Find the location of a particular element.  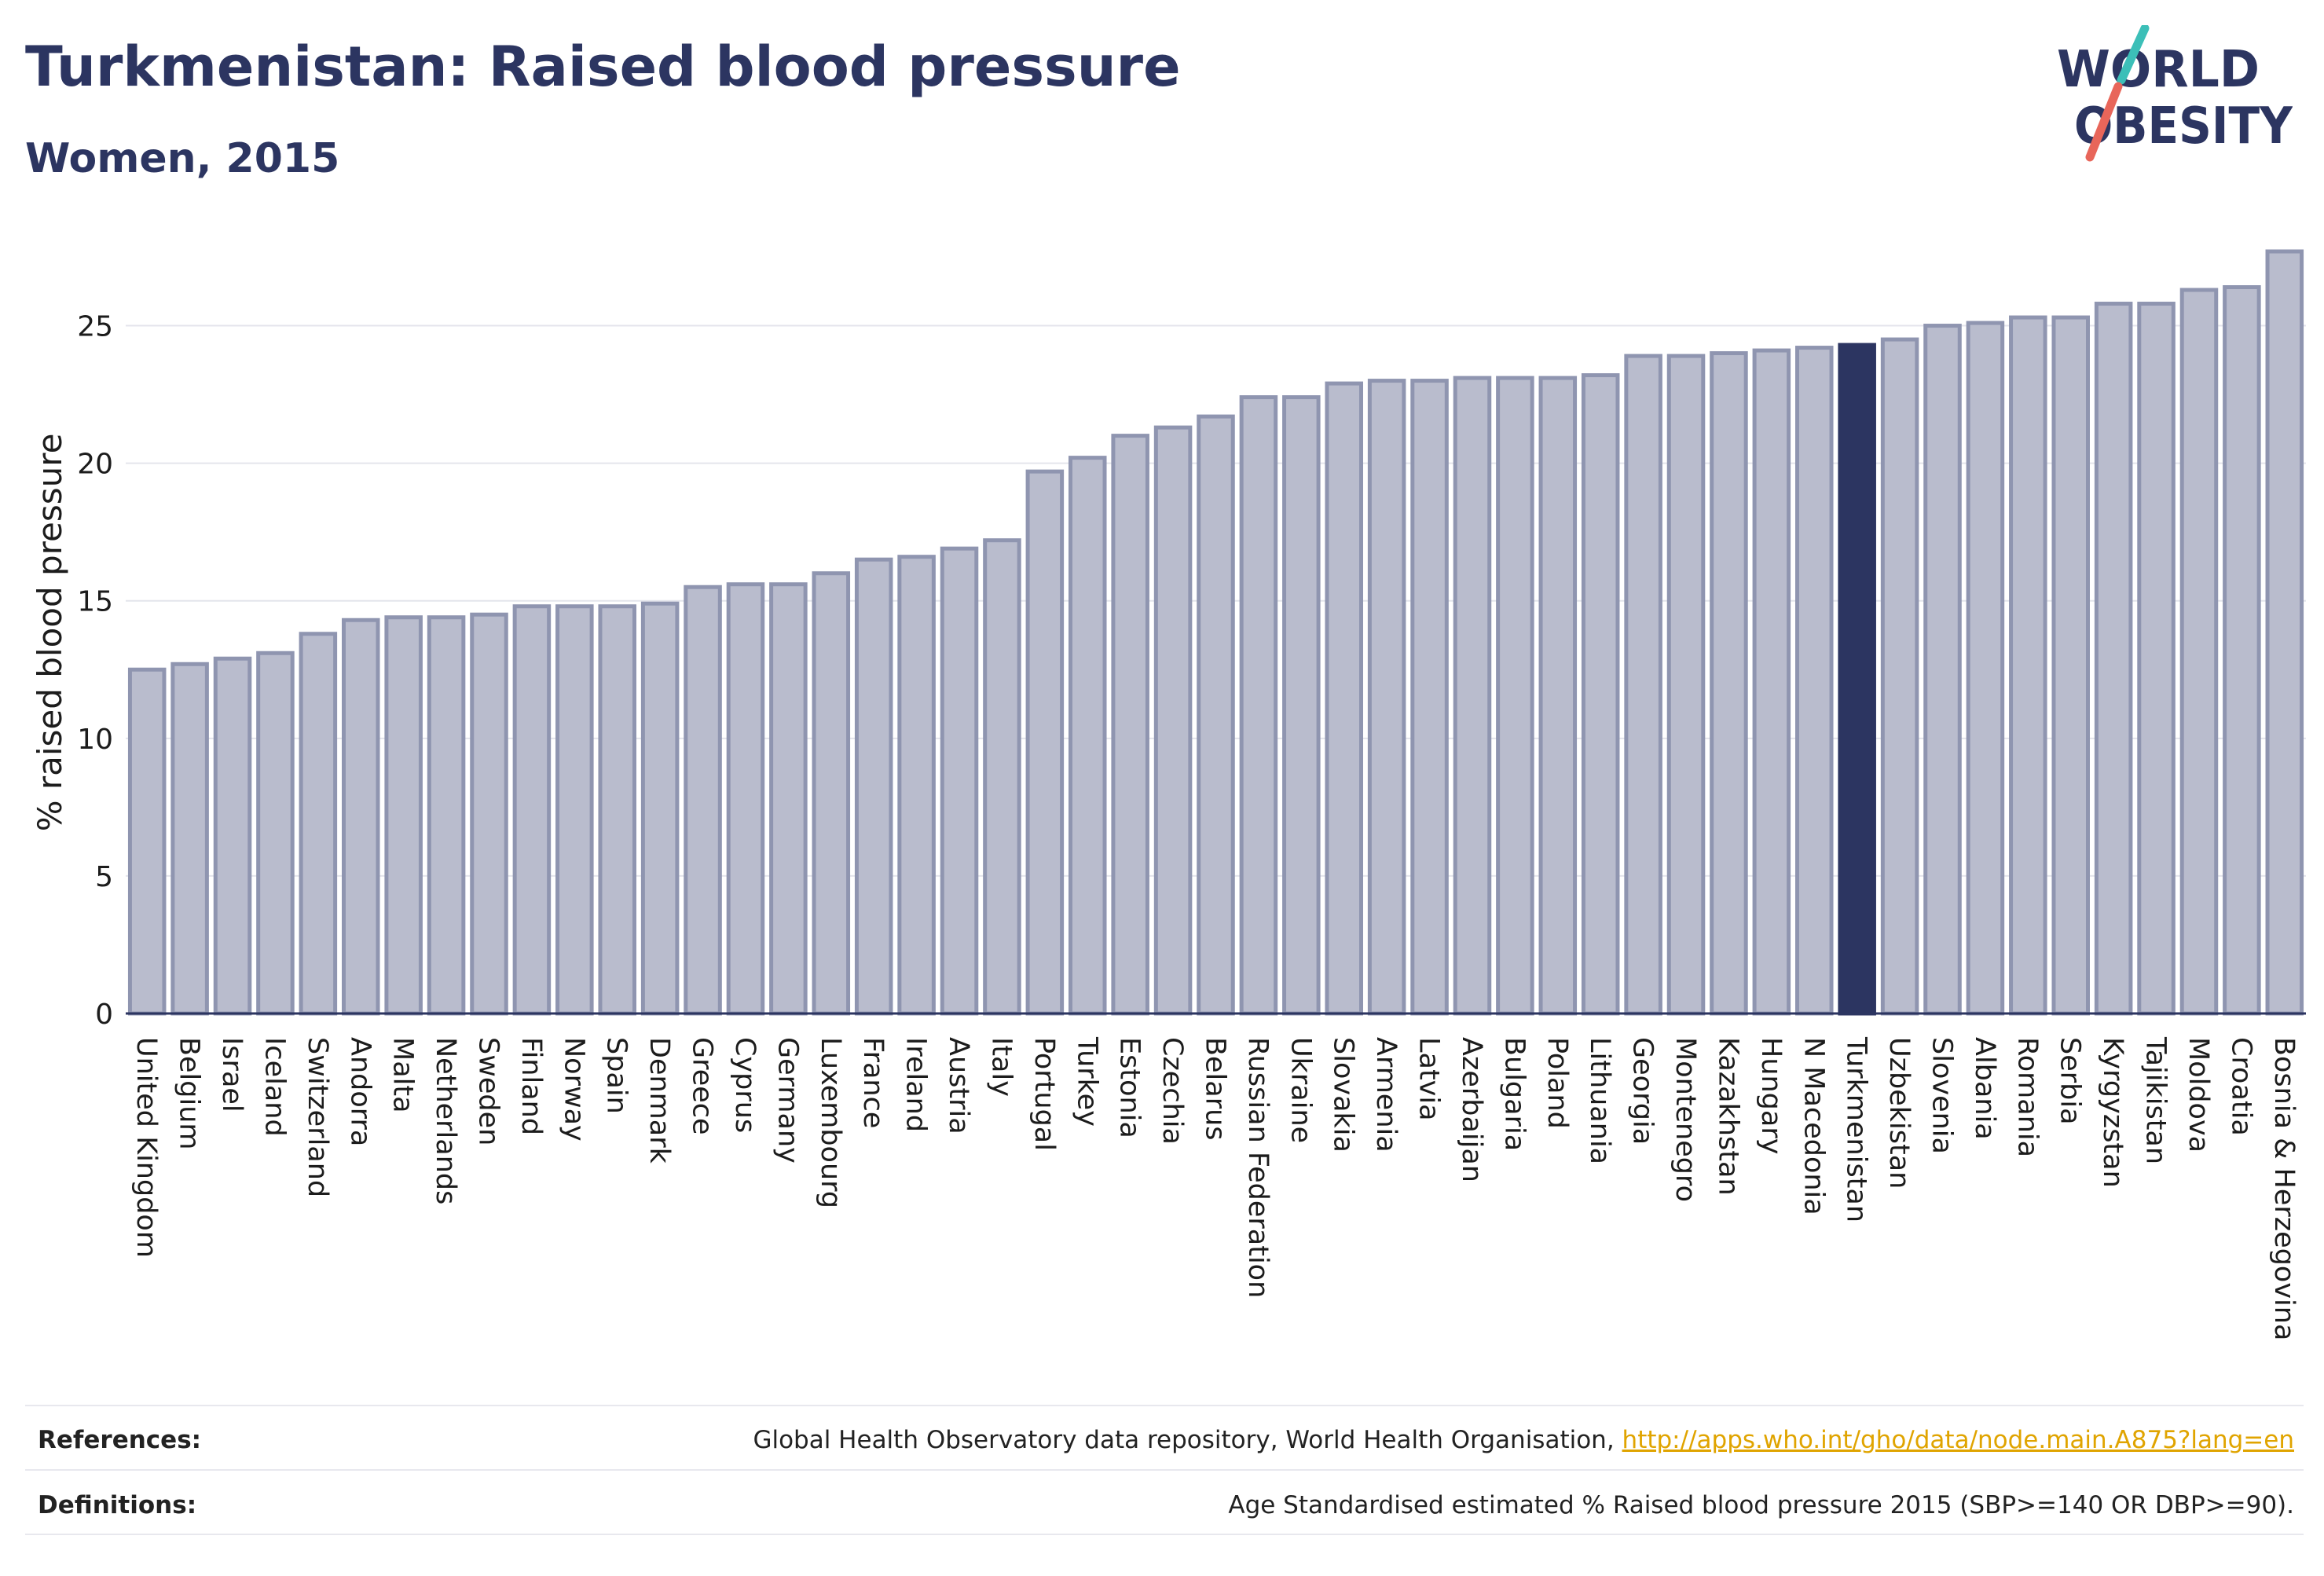

x-tick-label: Andorra is located at coordinates (360, 1091).